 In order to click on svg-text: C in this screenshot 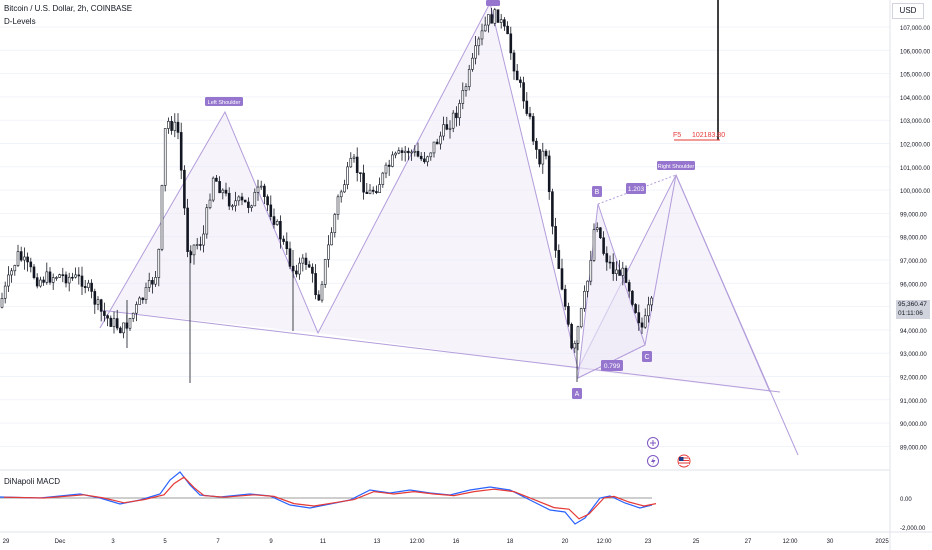, I will do `click(646, 357)`.